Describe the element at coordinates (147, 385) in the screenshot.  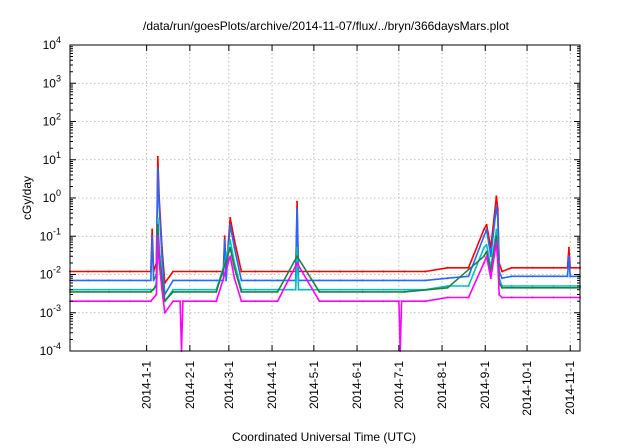
I see `x-tick-label: 2014-1-1` at that location.